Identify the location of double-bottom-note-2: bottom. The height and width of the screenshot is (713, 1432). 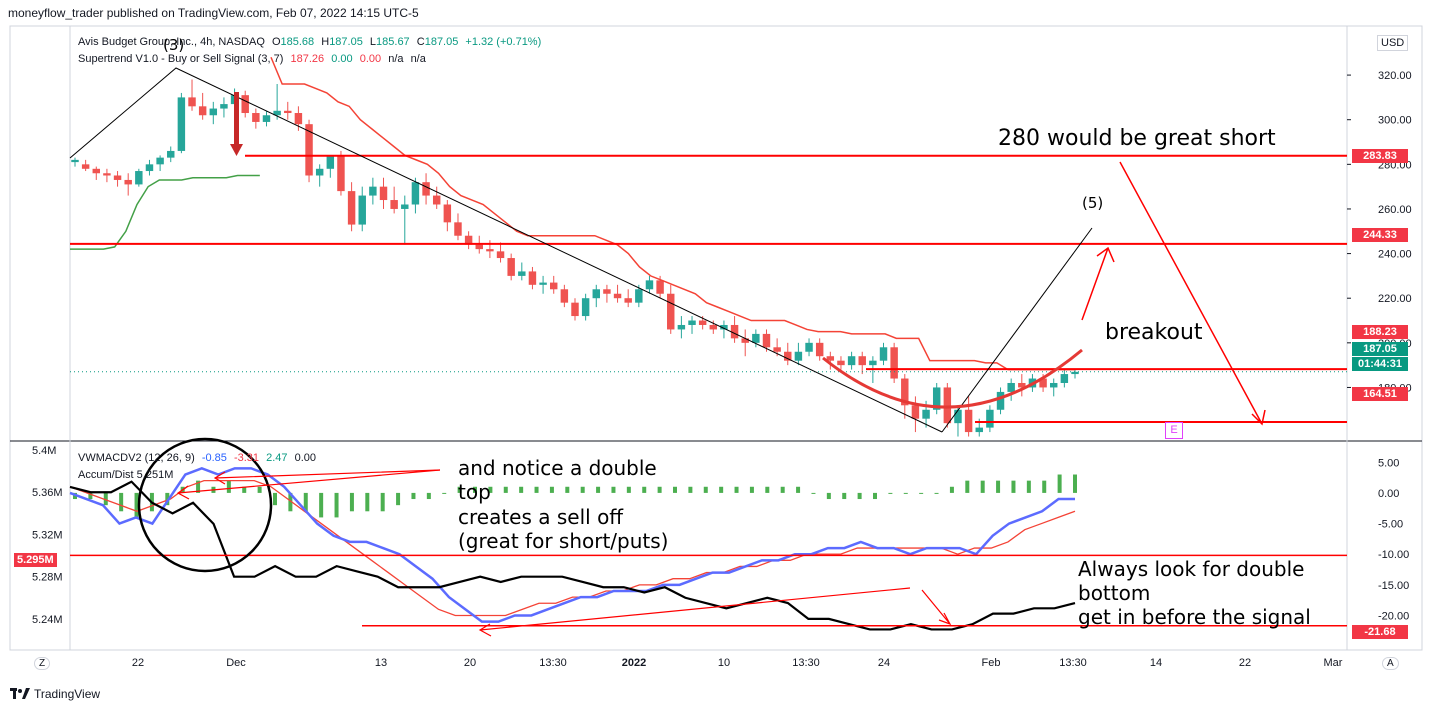
(1114, 593).